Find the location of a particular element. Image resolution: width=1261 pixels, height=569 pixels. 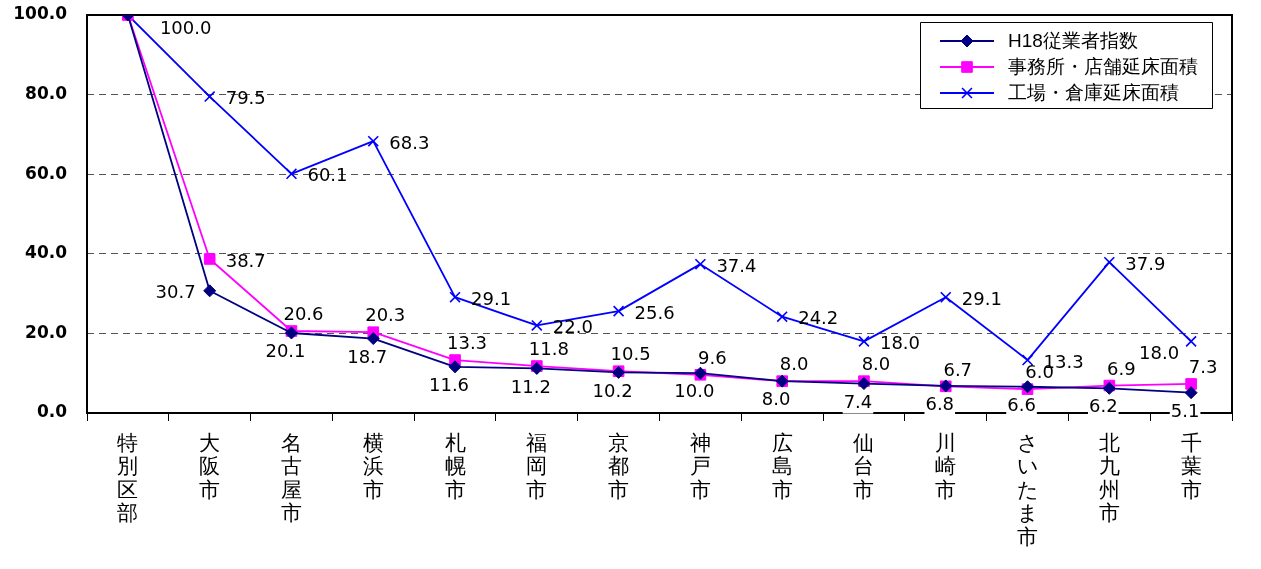

data-label: 37.4 is located at coordinates (736, 265).